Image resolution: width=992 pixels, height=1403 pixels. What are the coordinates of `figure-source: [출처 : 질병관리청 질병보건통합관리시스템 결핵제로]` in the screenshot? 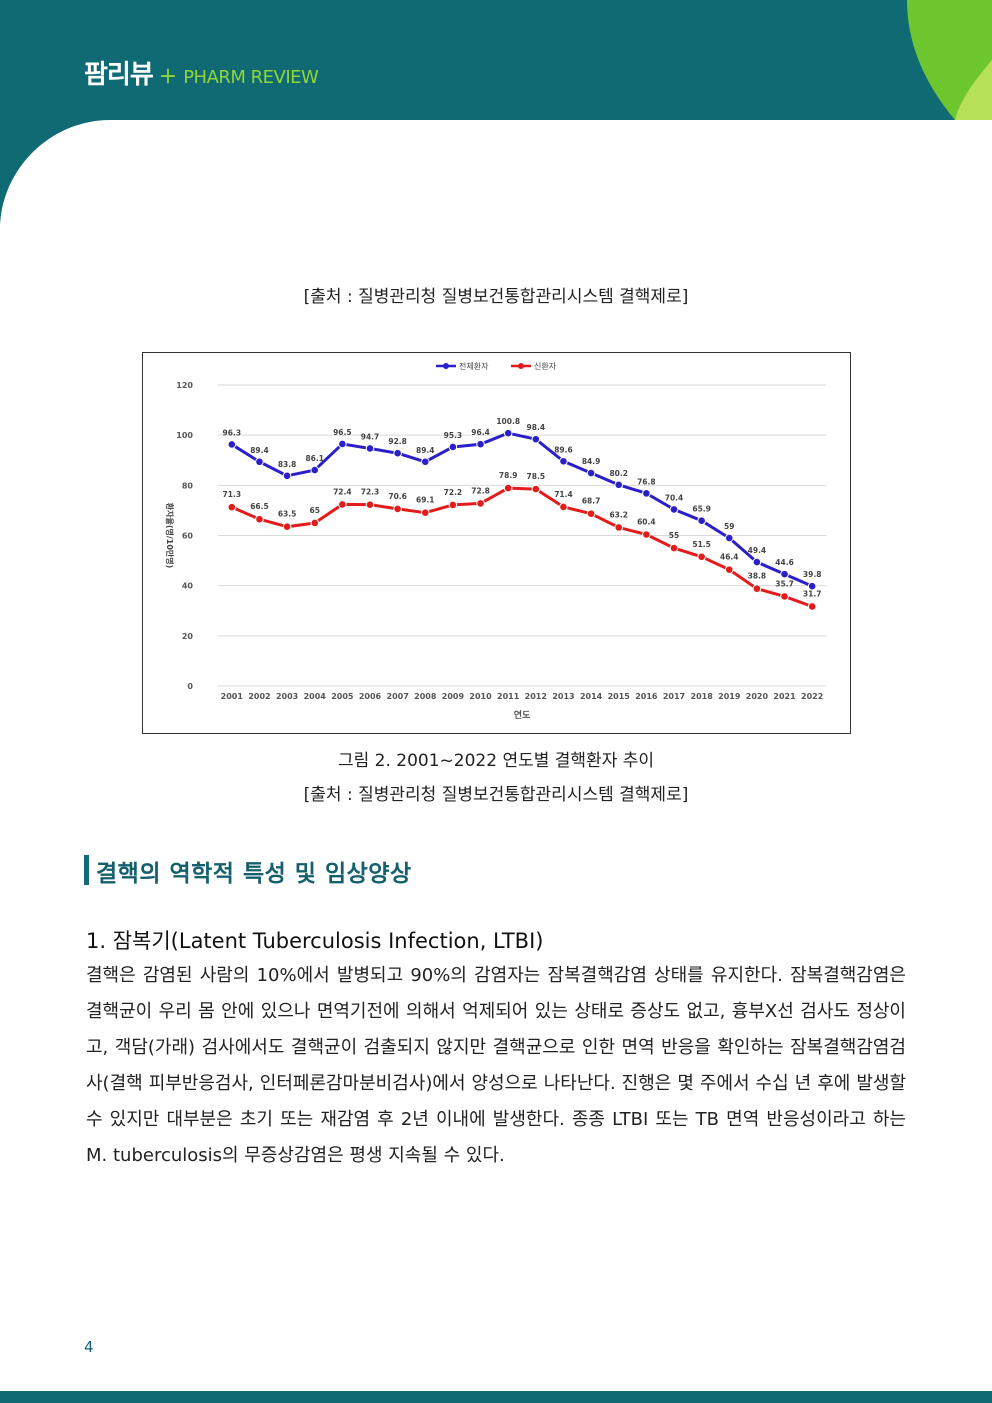 It's located at (496, 795).